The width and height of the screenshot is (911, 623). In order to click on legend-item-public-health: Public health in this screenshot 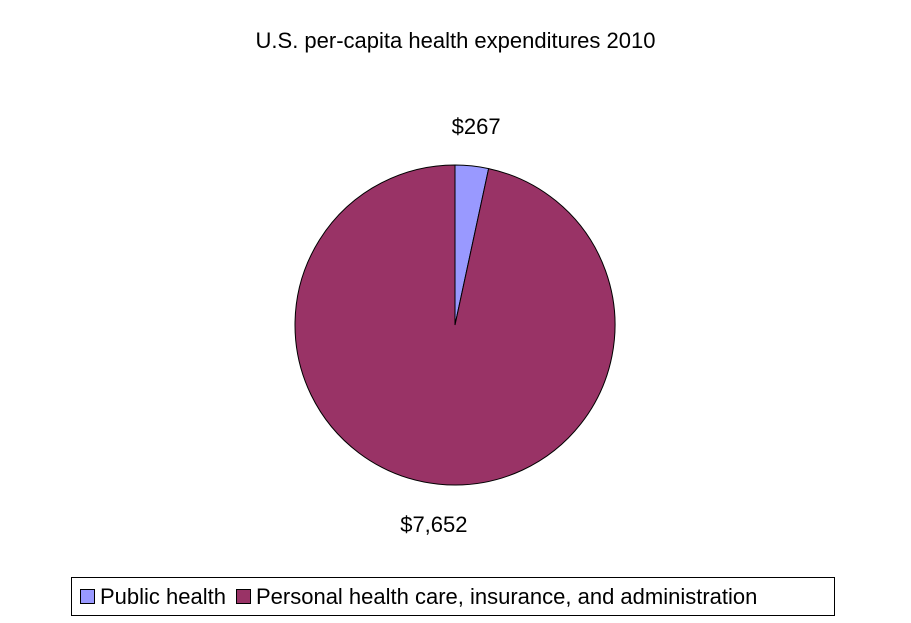, I will do `click(153, 597)`.